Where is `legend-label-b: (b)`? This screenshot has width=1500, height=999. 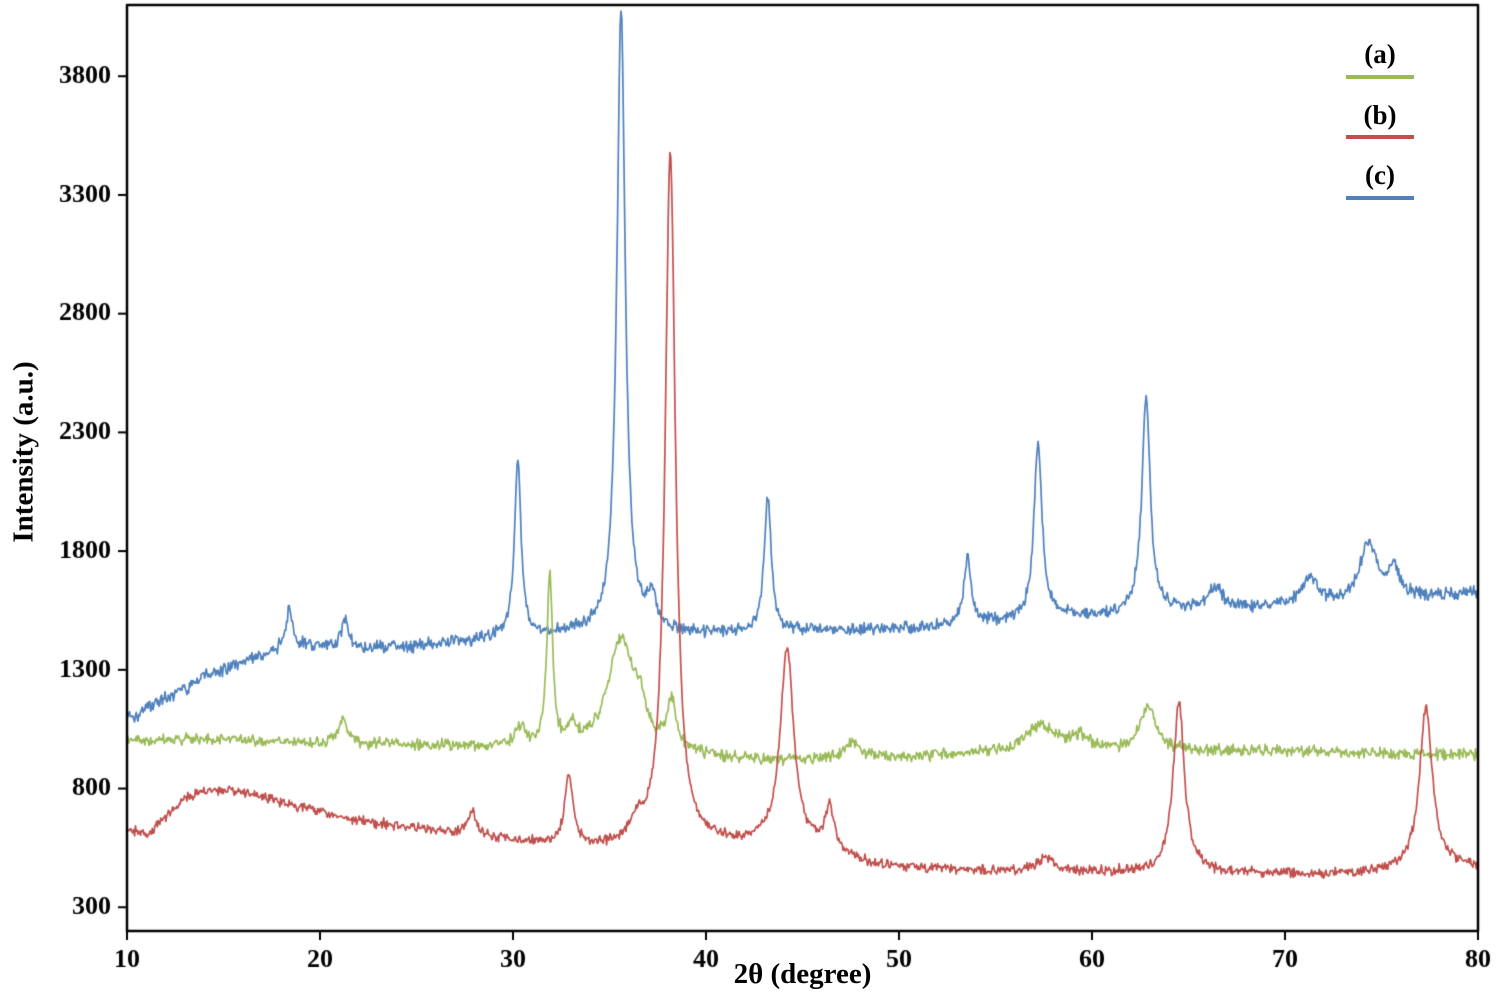
legend-label-b: (b) is located at coordinates (1380, 114).